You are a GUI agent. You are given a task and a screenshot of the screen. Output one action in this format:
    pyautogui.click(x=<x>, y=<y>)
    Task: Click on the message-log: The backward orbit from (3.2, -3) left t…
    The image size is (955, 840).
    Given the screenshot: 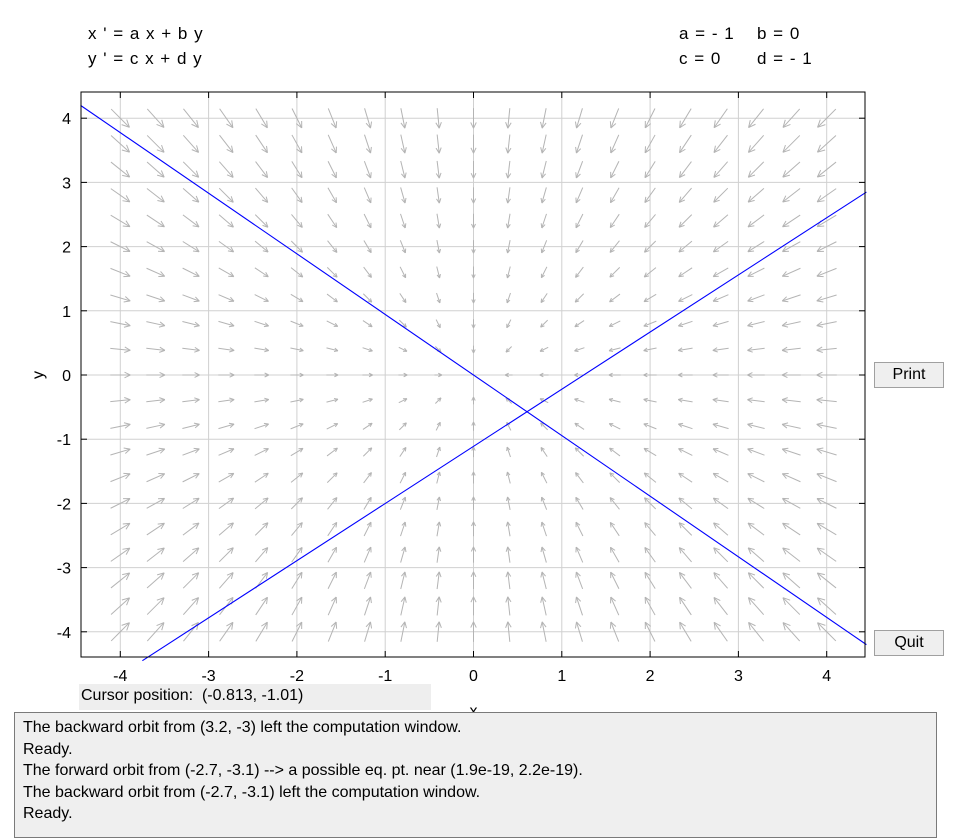 What is the action you would take?
    pyautogui.click(x=475, y=775)
    